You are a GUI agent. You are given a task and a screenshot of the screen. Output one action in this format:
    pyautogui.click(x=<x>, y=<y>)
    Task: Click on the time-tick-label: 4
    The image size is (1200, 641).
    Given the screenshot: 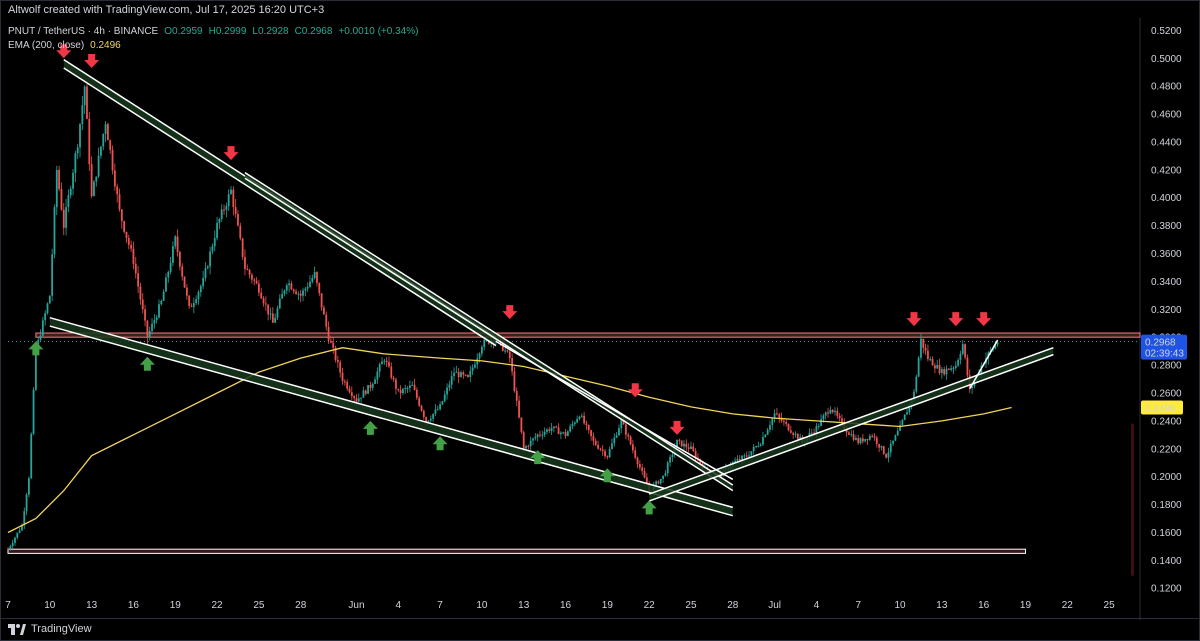 What is the action you would take?
    pyautogui.click(x=817, y=605)
    